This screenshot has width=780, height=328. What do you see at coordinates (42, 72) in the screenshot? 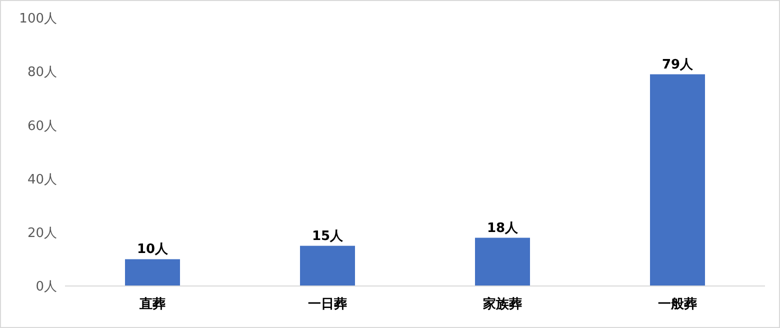
I see `y-tick-label: 80人` at bounding box center [42, 72].